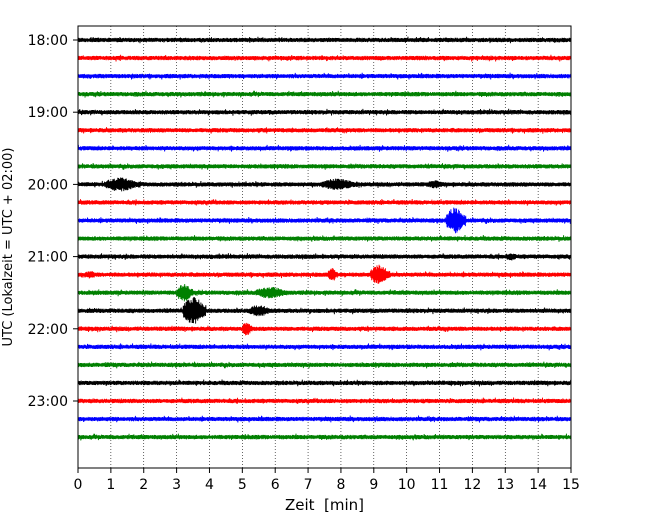  What do you see at coordinates (242, 485) in the screenshot?
I see `x-tick-label: 5` at bounding box center [242, 485].